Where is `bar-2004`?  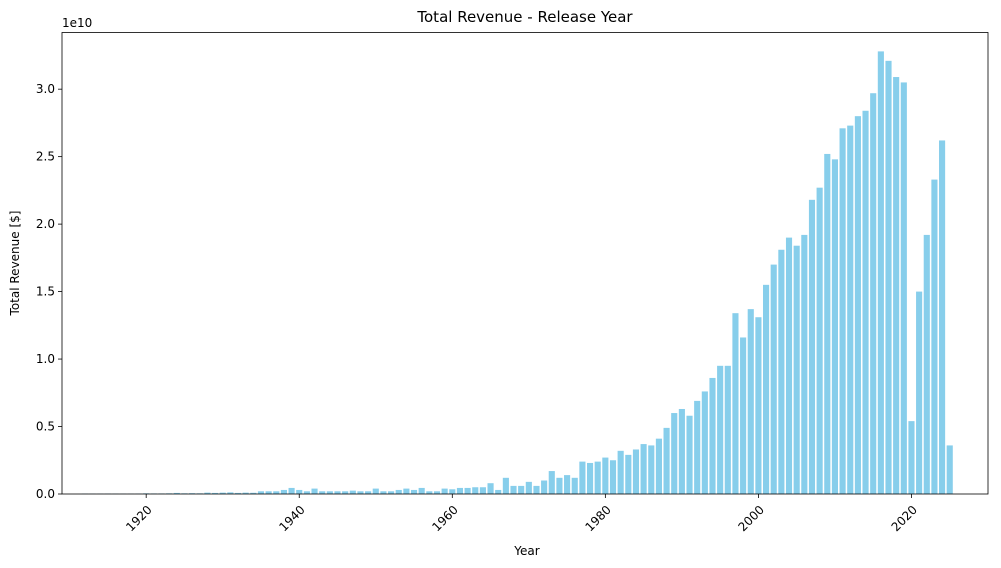 bar-2004 is located at coordinates (789, 366).